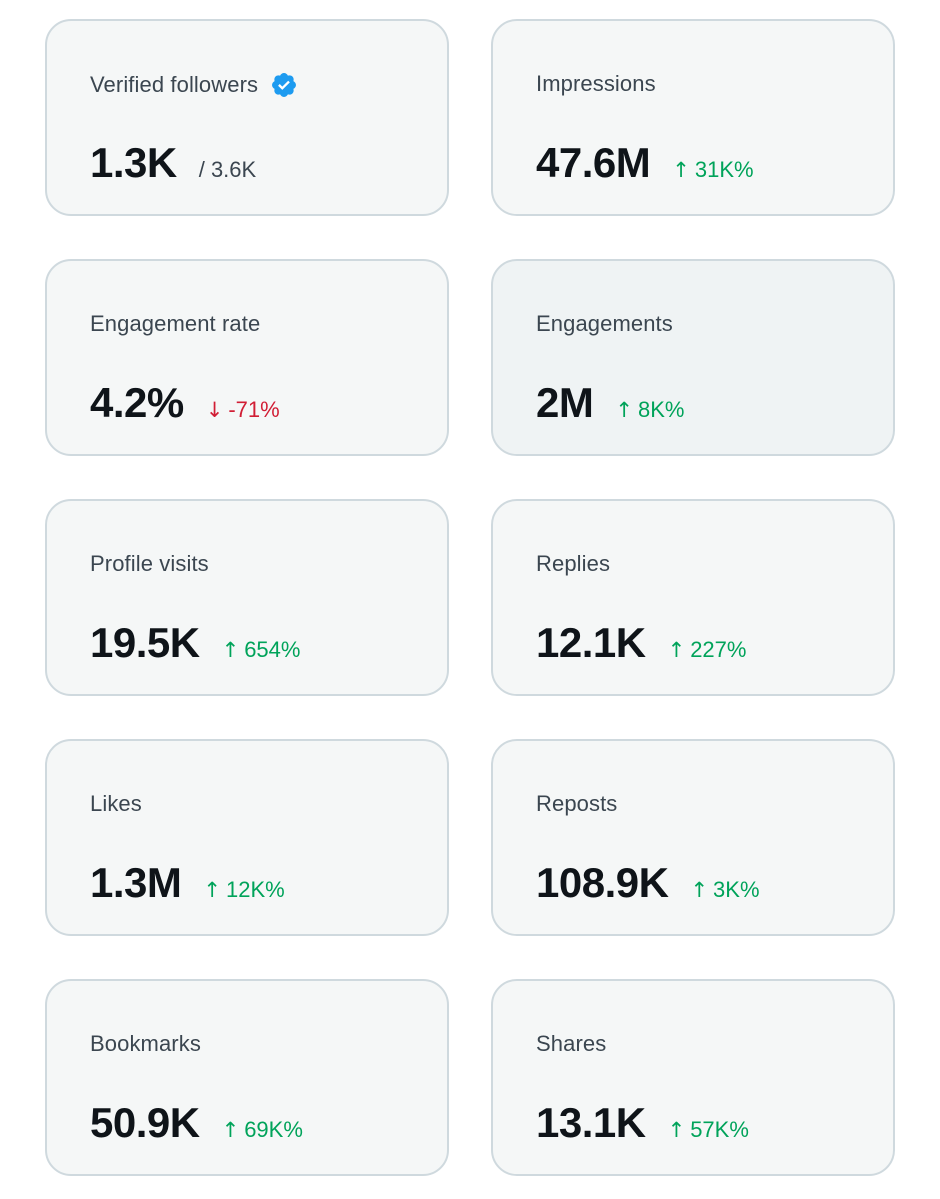 This screenshot has width=940, height=1199. I want to click on impressions-card: Impressions 47.6M ↑ 31K%, so click(693, 117).